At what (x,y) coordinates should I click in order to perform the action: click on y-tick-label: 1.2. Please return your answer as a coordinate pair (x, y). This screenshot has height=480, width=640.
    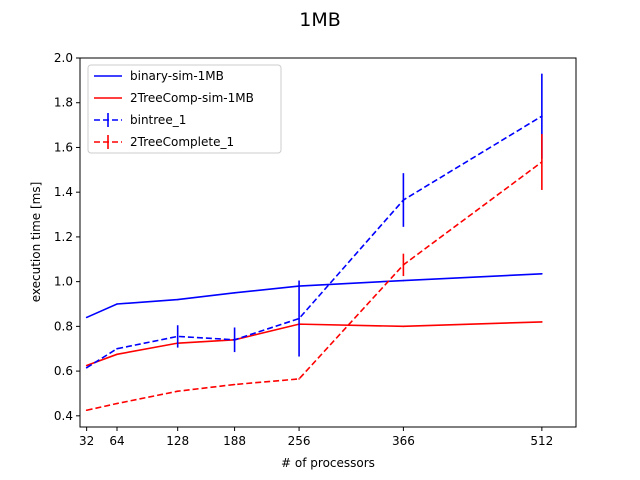
    Looking at the image, I should click on (63, 237).